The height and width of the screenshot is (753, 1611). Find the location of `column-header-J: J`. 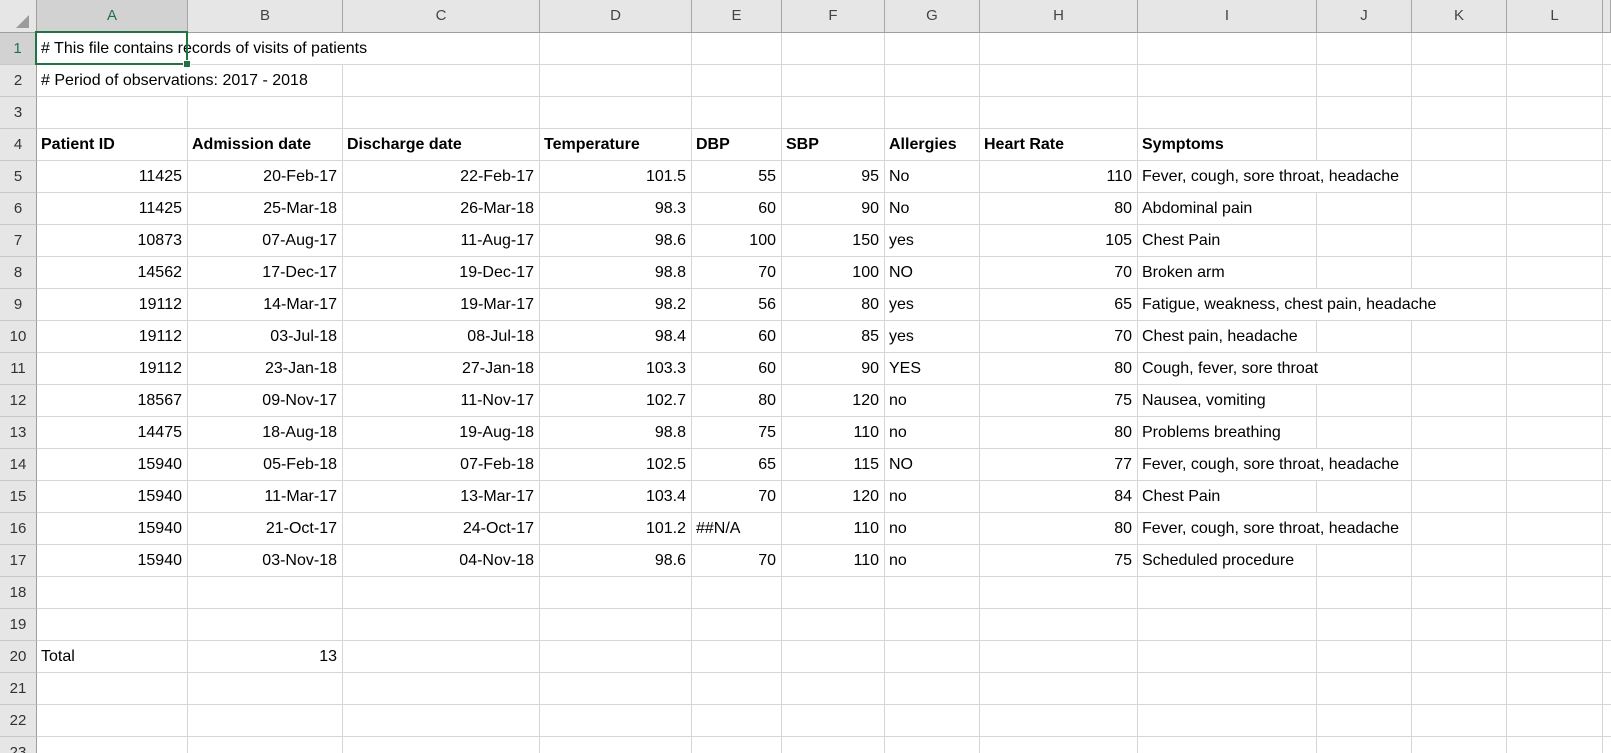

column-header-J: J is located at coordinates (1364, 16).